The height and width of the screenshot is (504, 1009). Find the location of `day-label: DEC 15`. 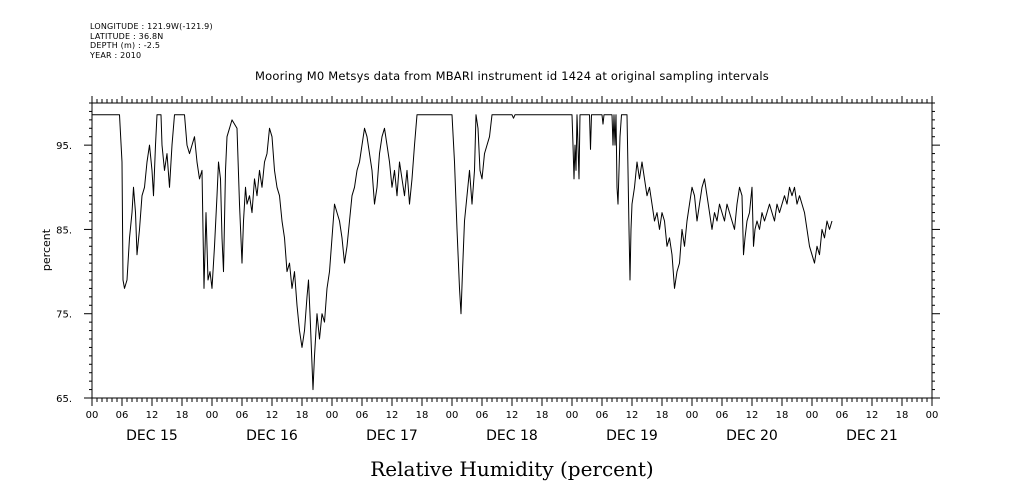

day-label: DEC 15 is located at coordinates (152, 436).